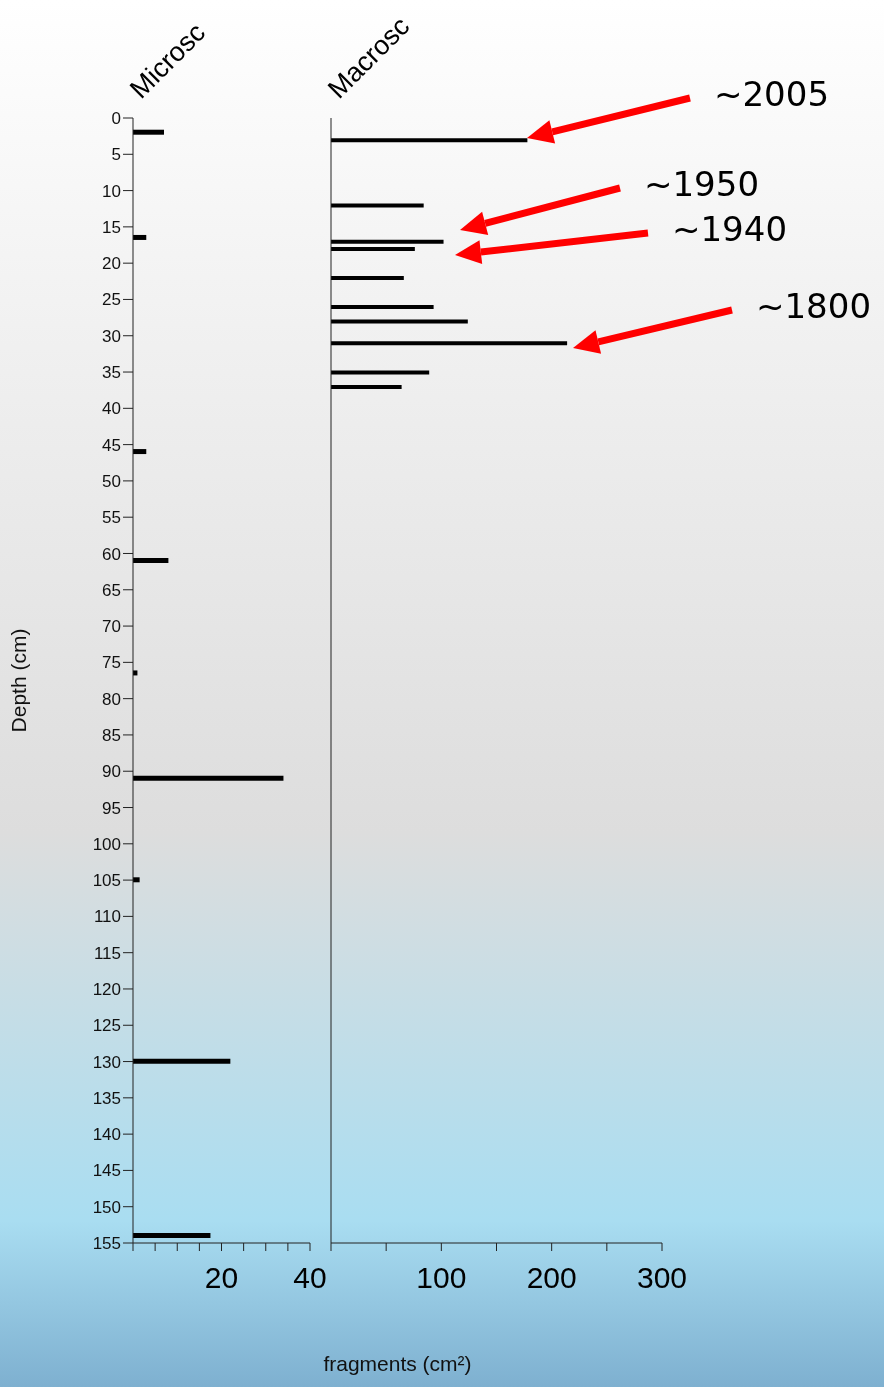 This screenshot has width=884, height=1387. Describe the element at coordinates (111, 409) in the screenshot. I see `y-tick-label: 40` at that location.